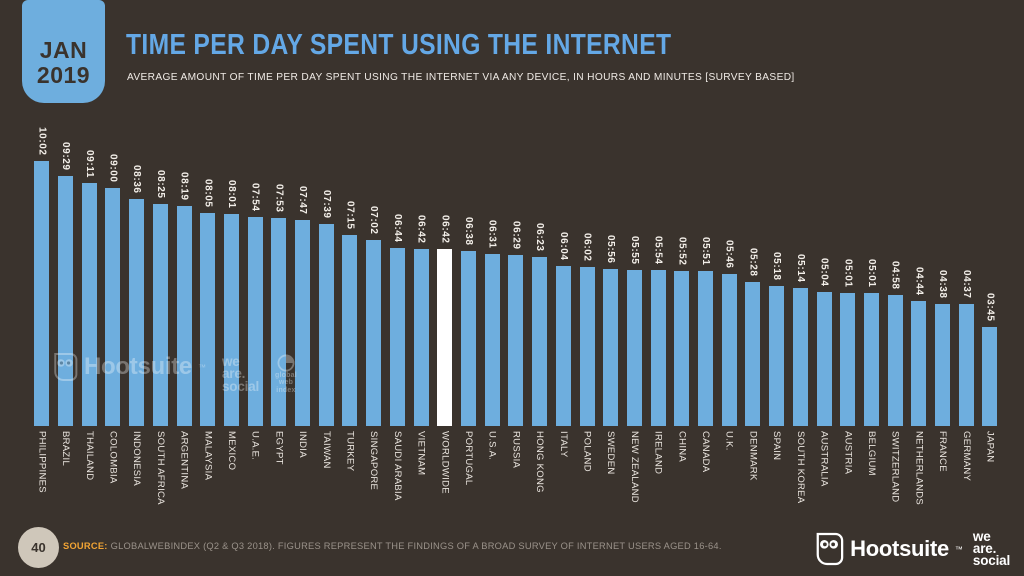  Describe the element at coordinates (374, 220) in the screenshot. I see `bar-value-label: 07:02` at that location.